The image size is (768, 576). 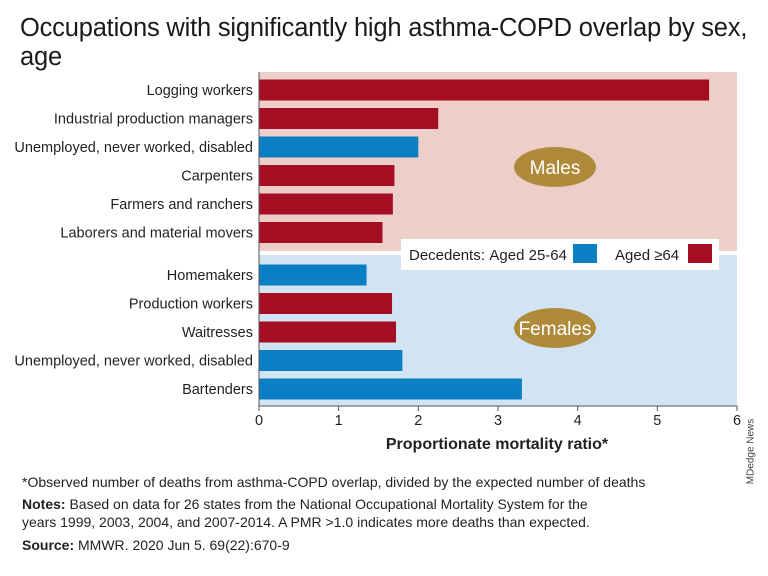 What do you see at coordinates (657, 421) in the screenshot?
I see `x-tick-label: 5` at bounding box center [657, 421].